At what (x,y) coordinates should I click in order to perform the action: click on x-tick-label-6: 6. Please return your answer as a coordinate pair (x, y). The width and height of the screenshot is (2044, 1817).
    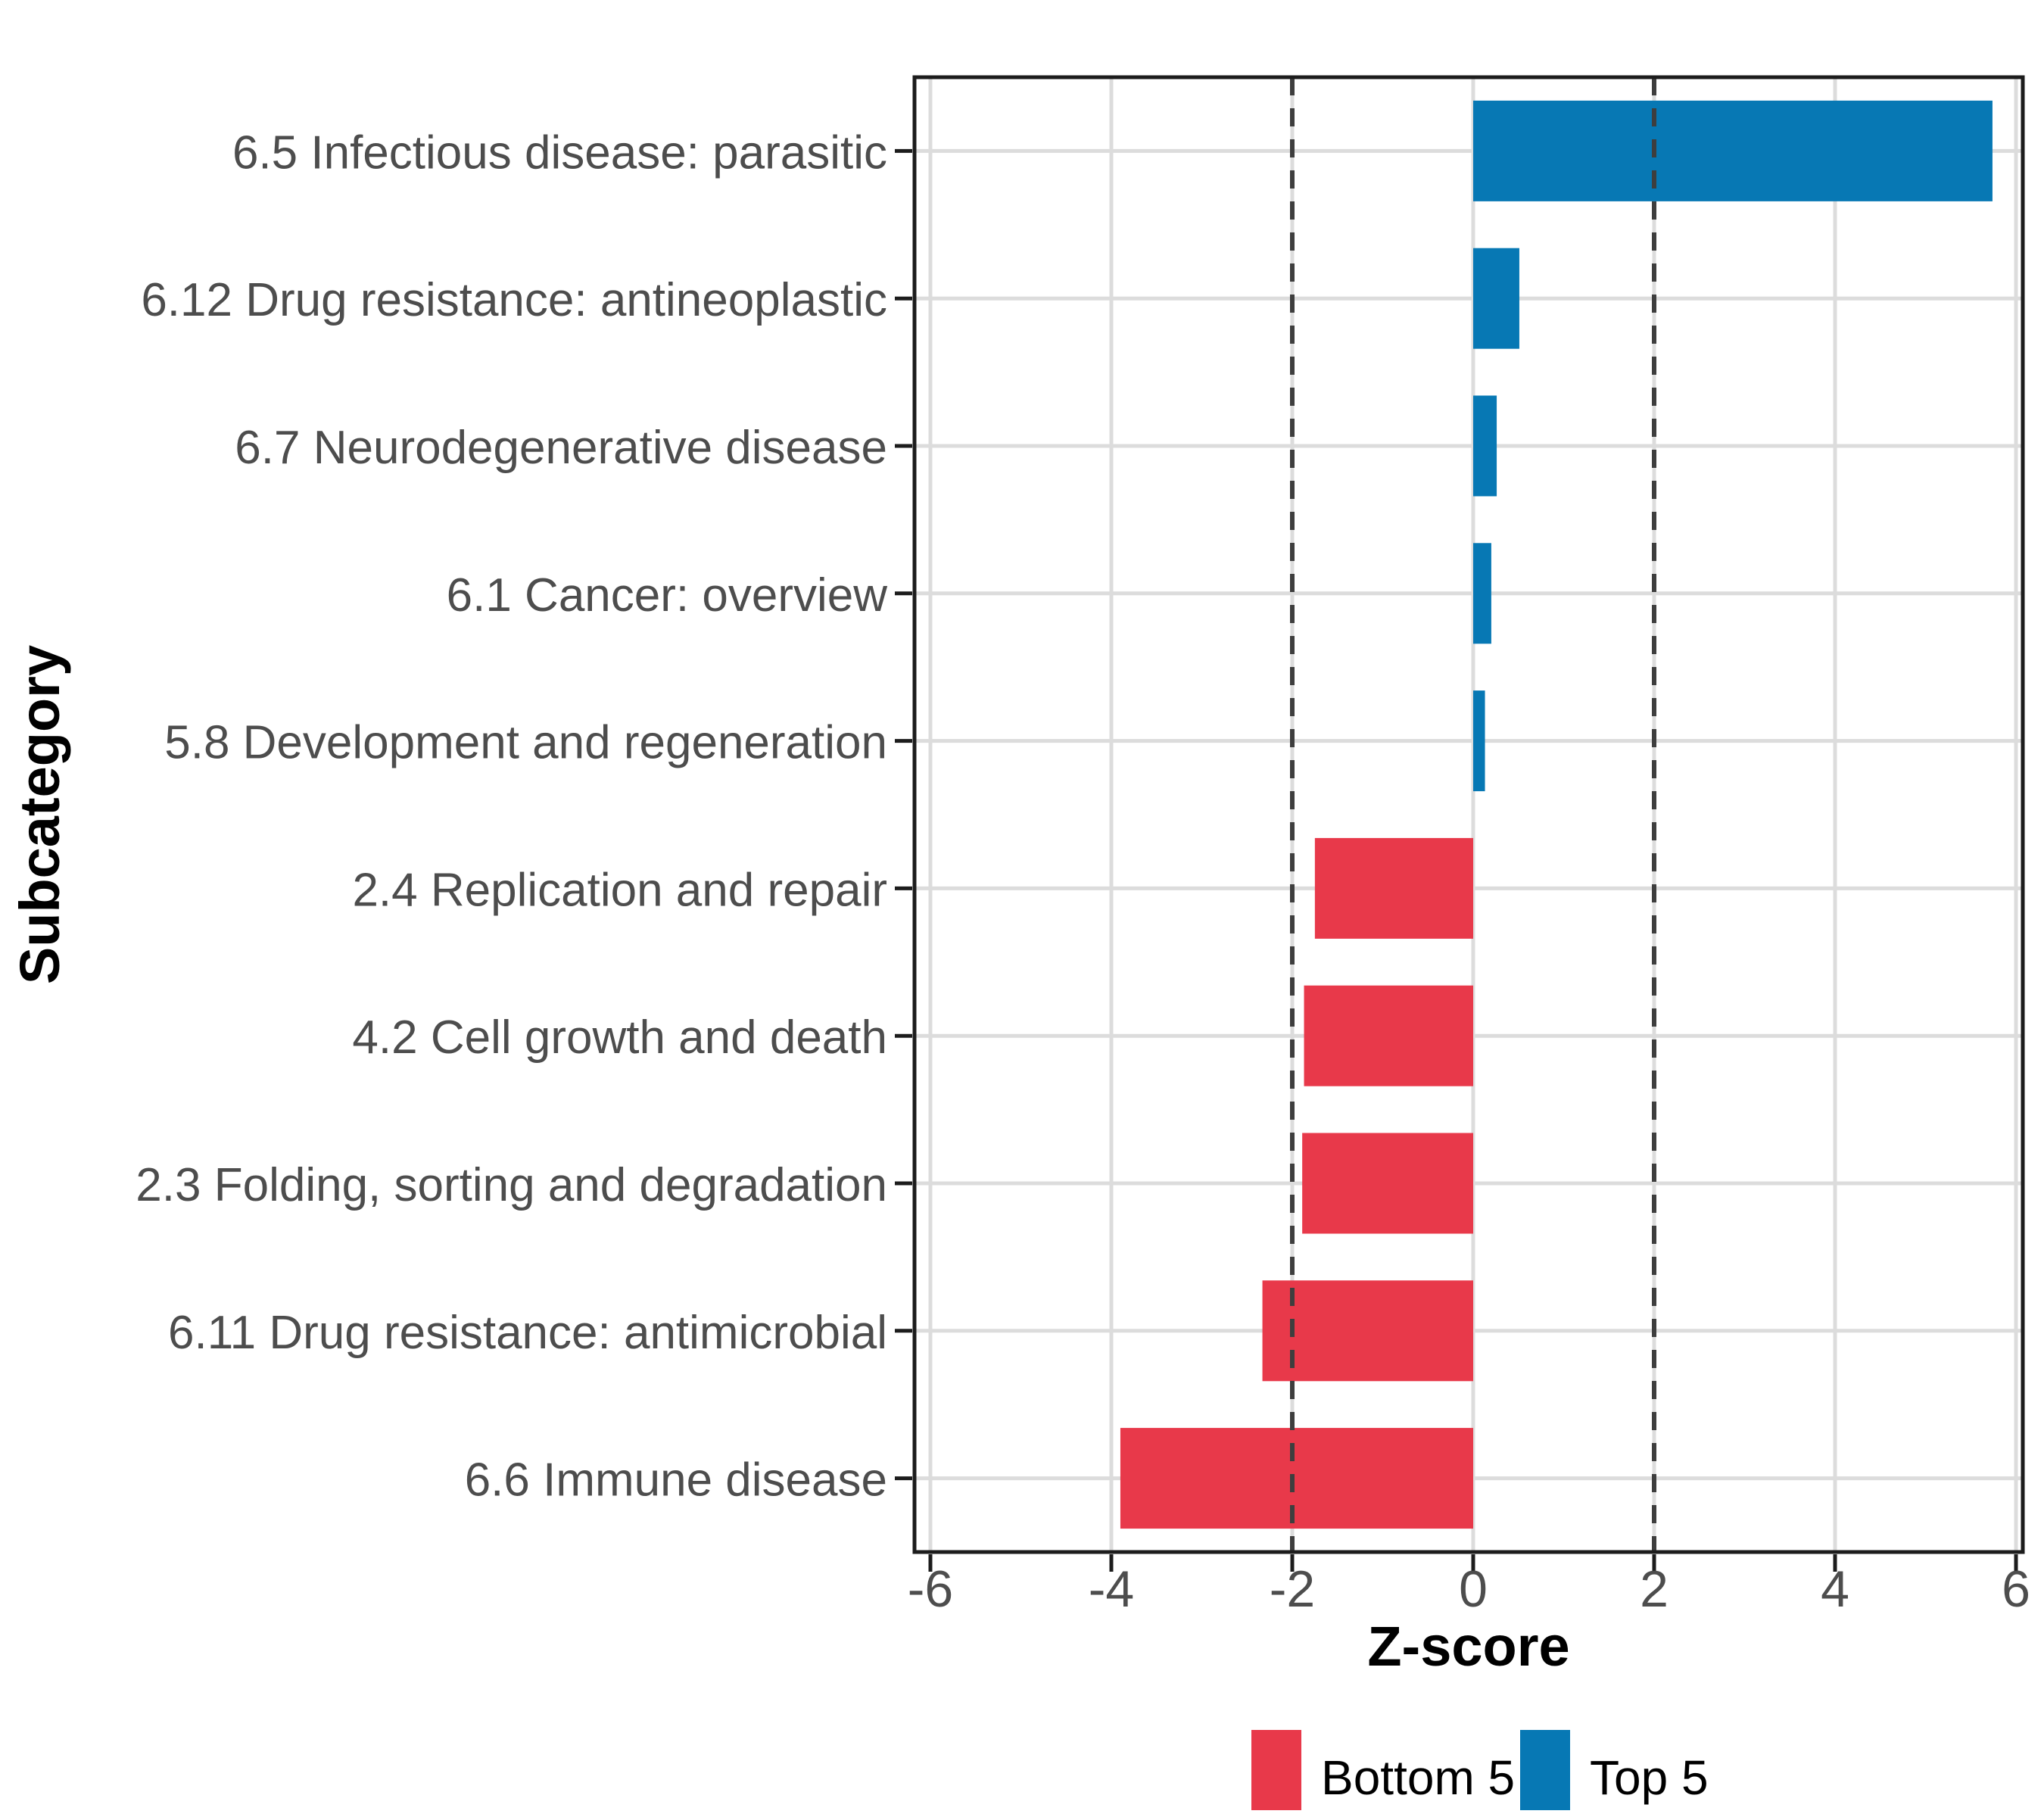
    Looking at the image, I should click on (2016, 1589).